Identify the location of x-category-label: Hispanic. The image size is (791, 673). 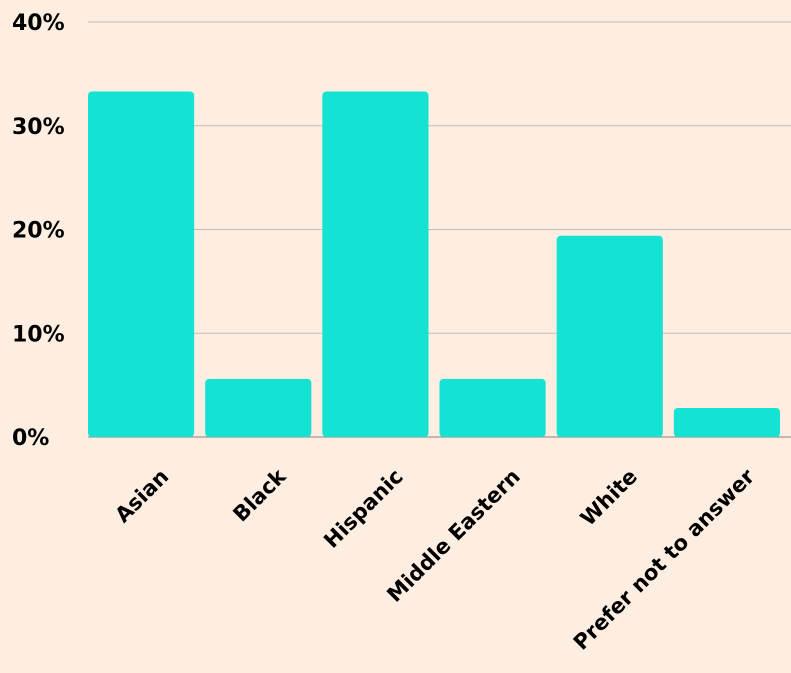
(363, 508).